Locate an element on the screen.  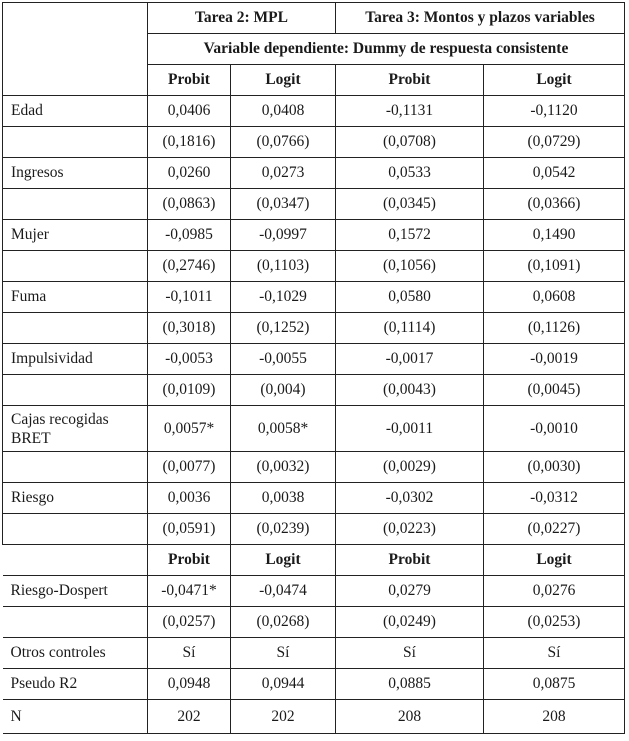
header-row-models-lower: Probit Logit Probit Logit is located at coordinates (313, 560).